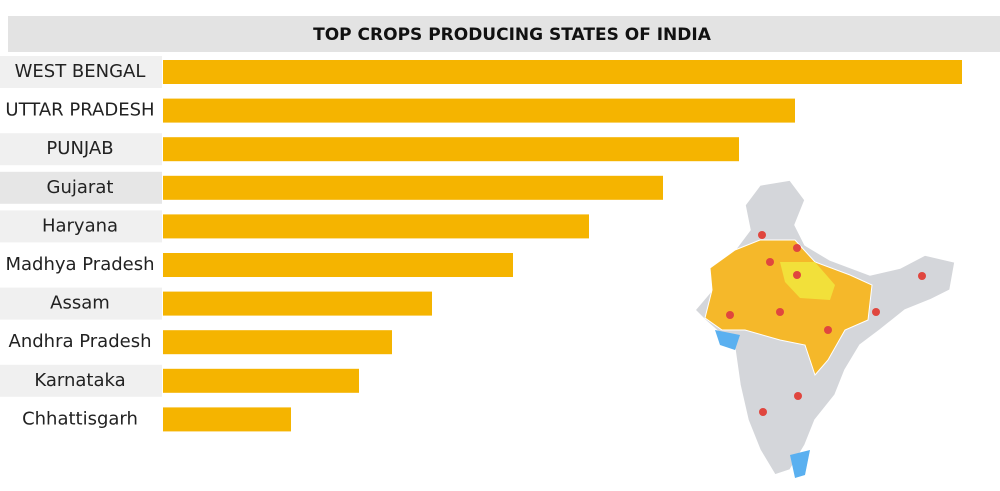 Image resolution: width=1000 pixels, height=491 pixels. I want to click on category-label: Madhya Pradesh, so click(79, 264).